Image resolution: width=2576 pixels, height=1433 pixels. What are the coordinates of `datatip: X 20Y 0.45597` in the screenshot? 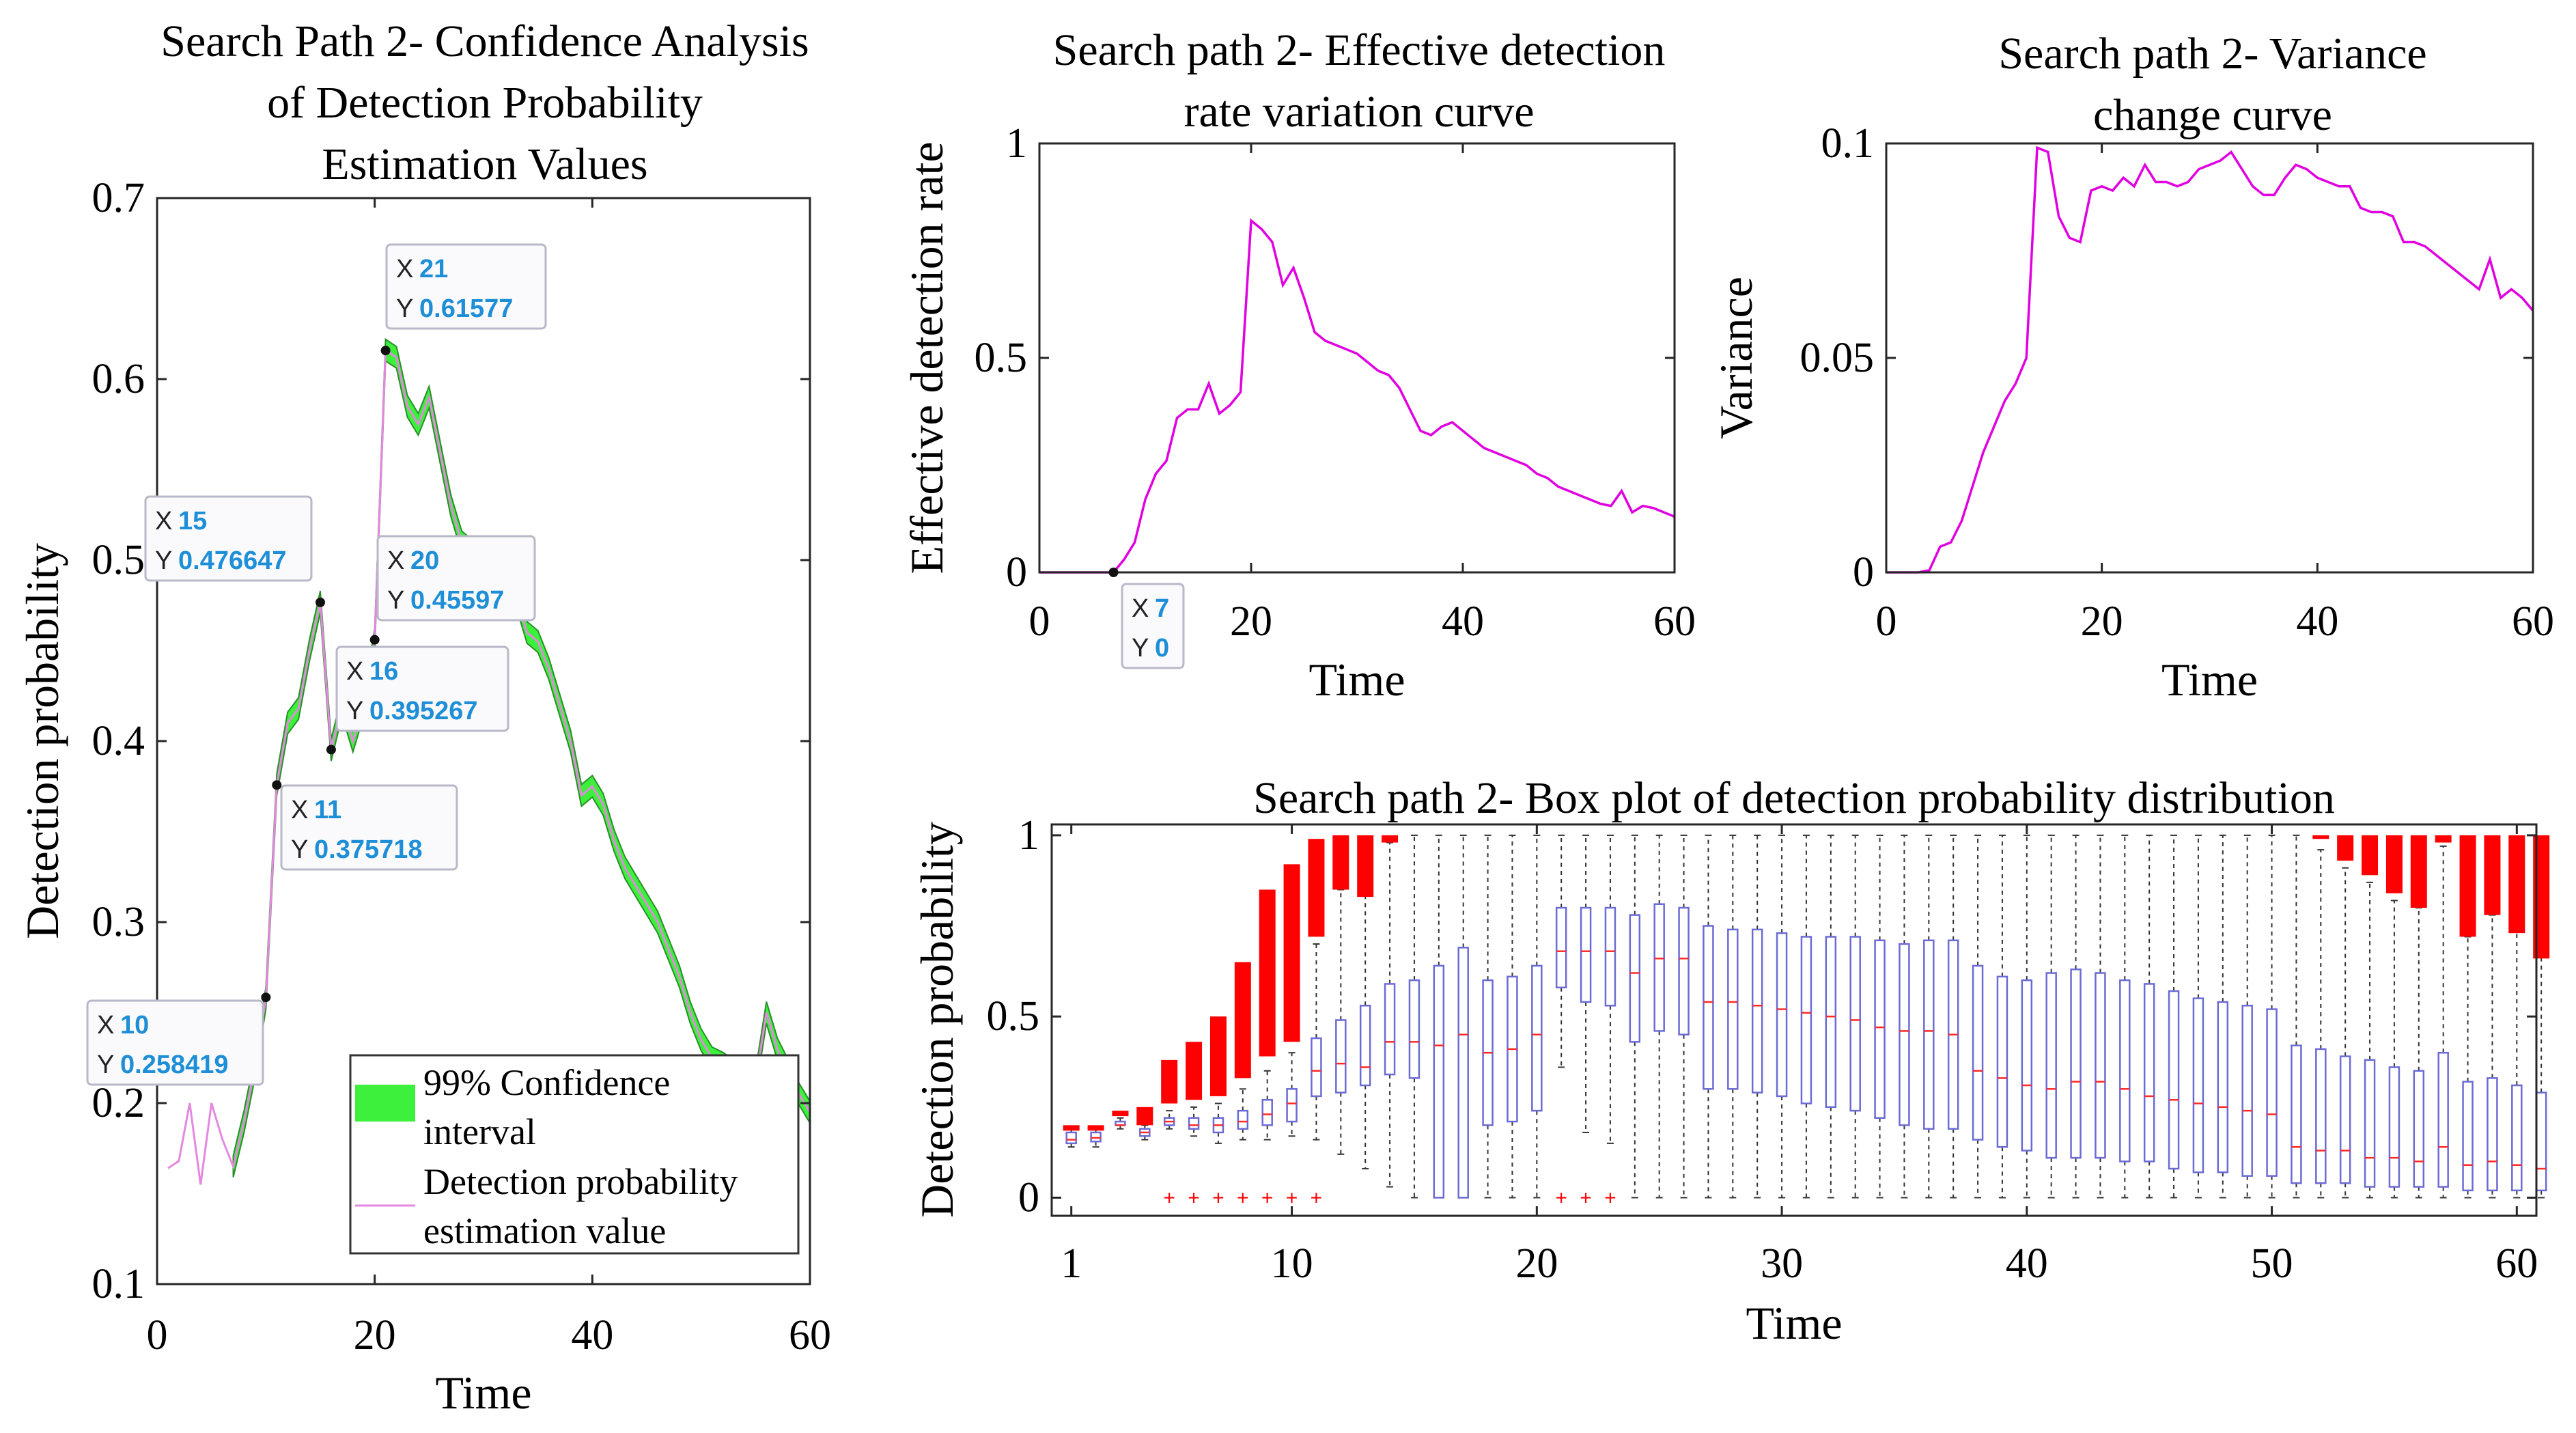 It's located at (452, 590).